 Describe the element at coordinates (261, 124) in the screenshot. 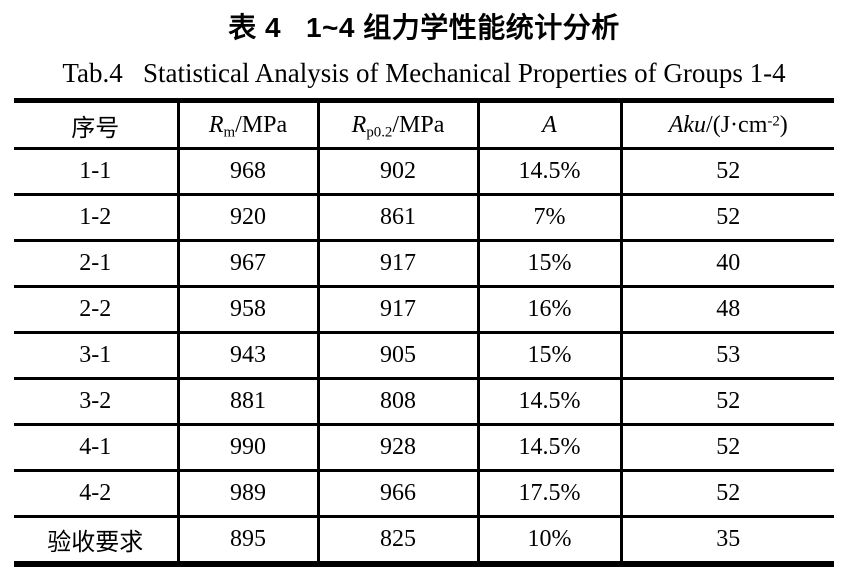

I see `rm-unit: /MPa` at that location.